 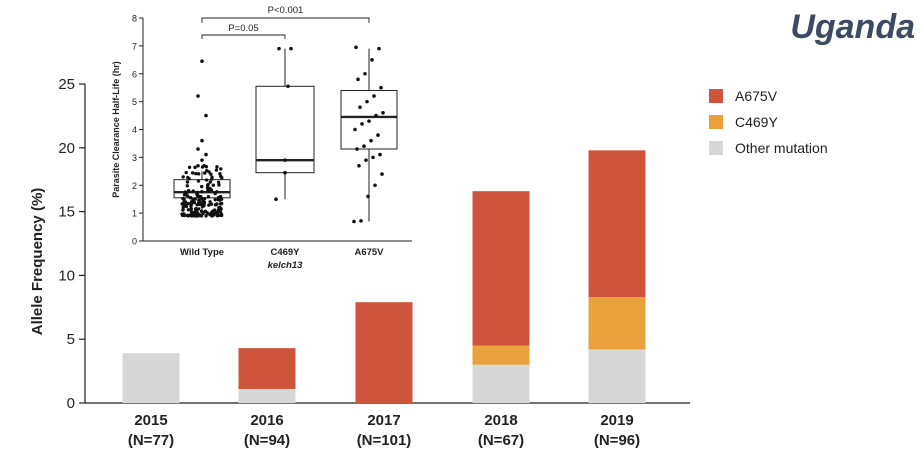 I want to click on inset-x-tick-label: Wild Type, so click(x=202, y=252).